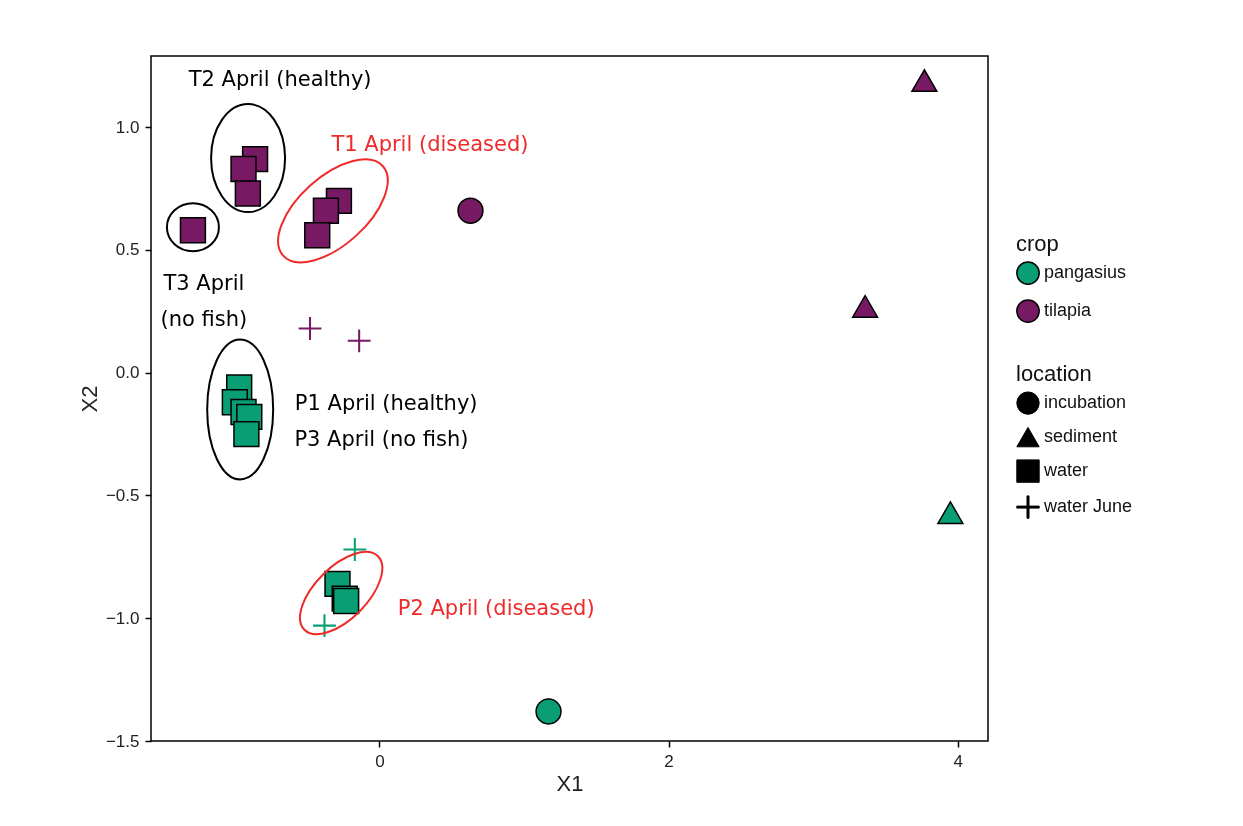 The height and width of the screenshot is (826, 1243). What do you see at coordinates (1037, 244) in the screenshot?
I see `legend-title: crop` at bounding box center [1037, 244].